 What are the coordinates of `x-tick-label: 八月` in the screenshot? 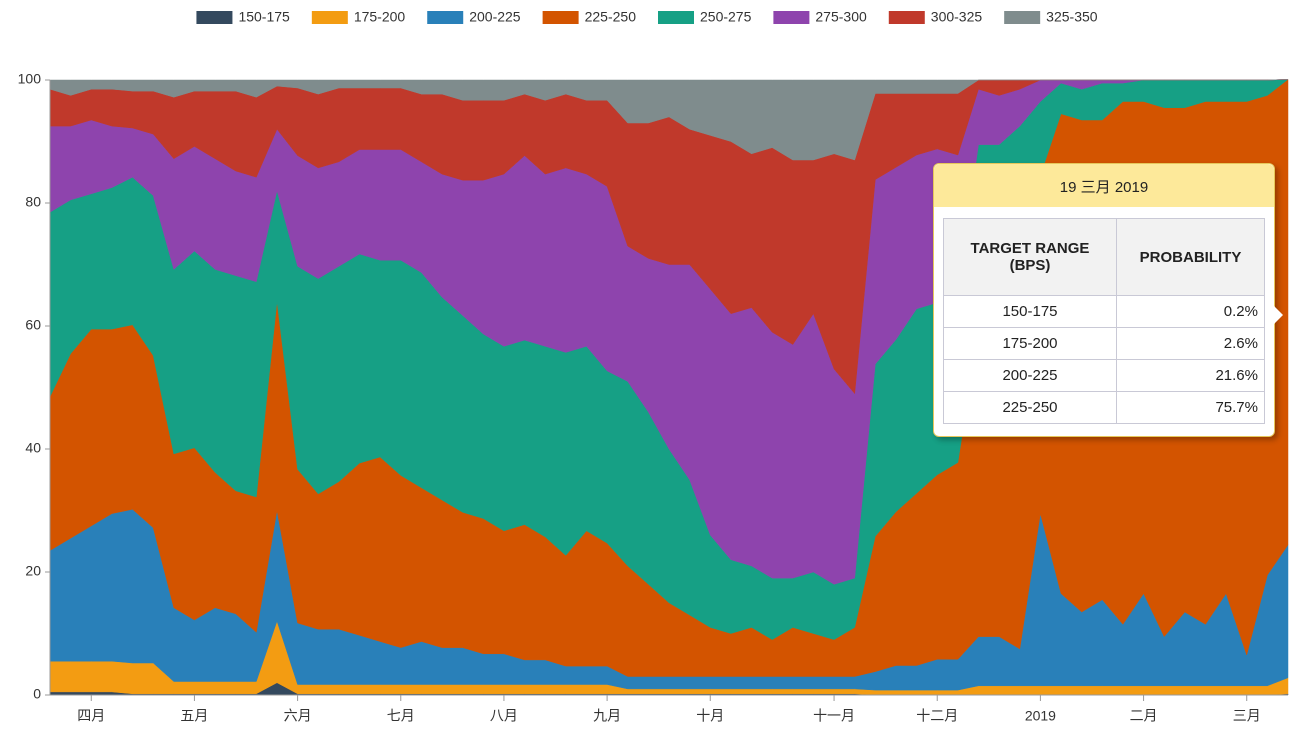 It's located at (504, 716).